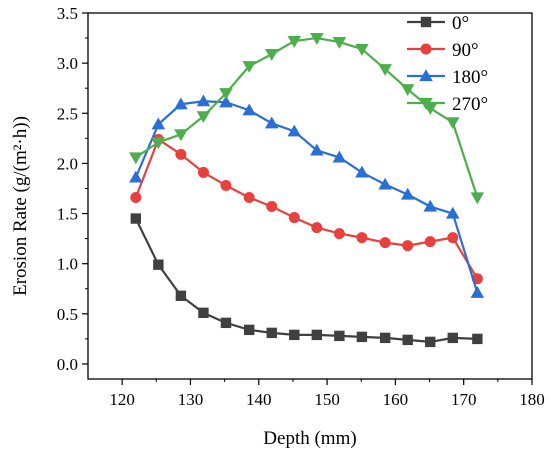 The height and width of the screenshot is (459, 550). I want to click on x-tick-label: 160, so click(396, 399).